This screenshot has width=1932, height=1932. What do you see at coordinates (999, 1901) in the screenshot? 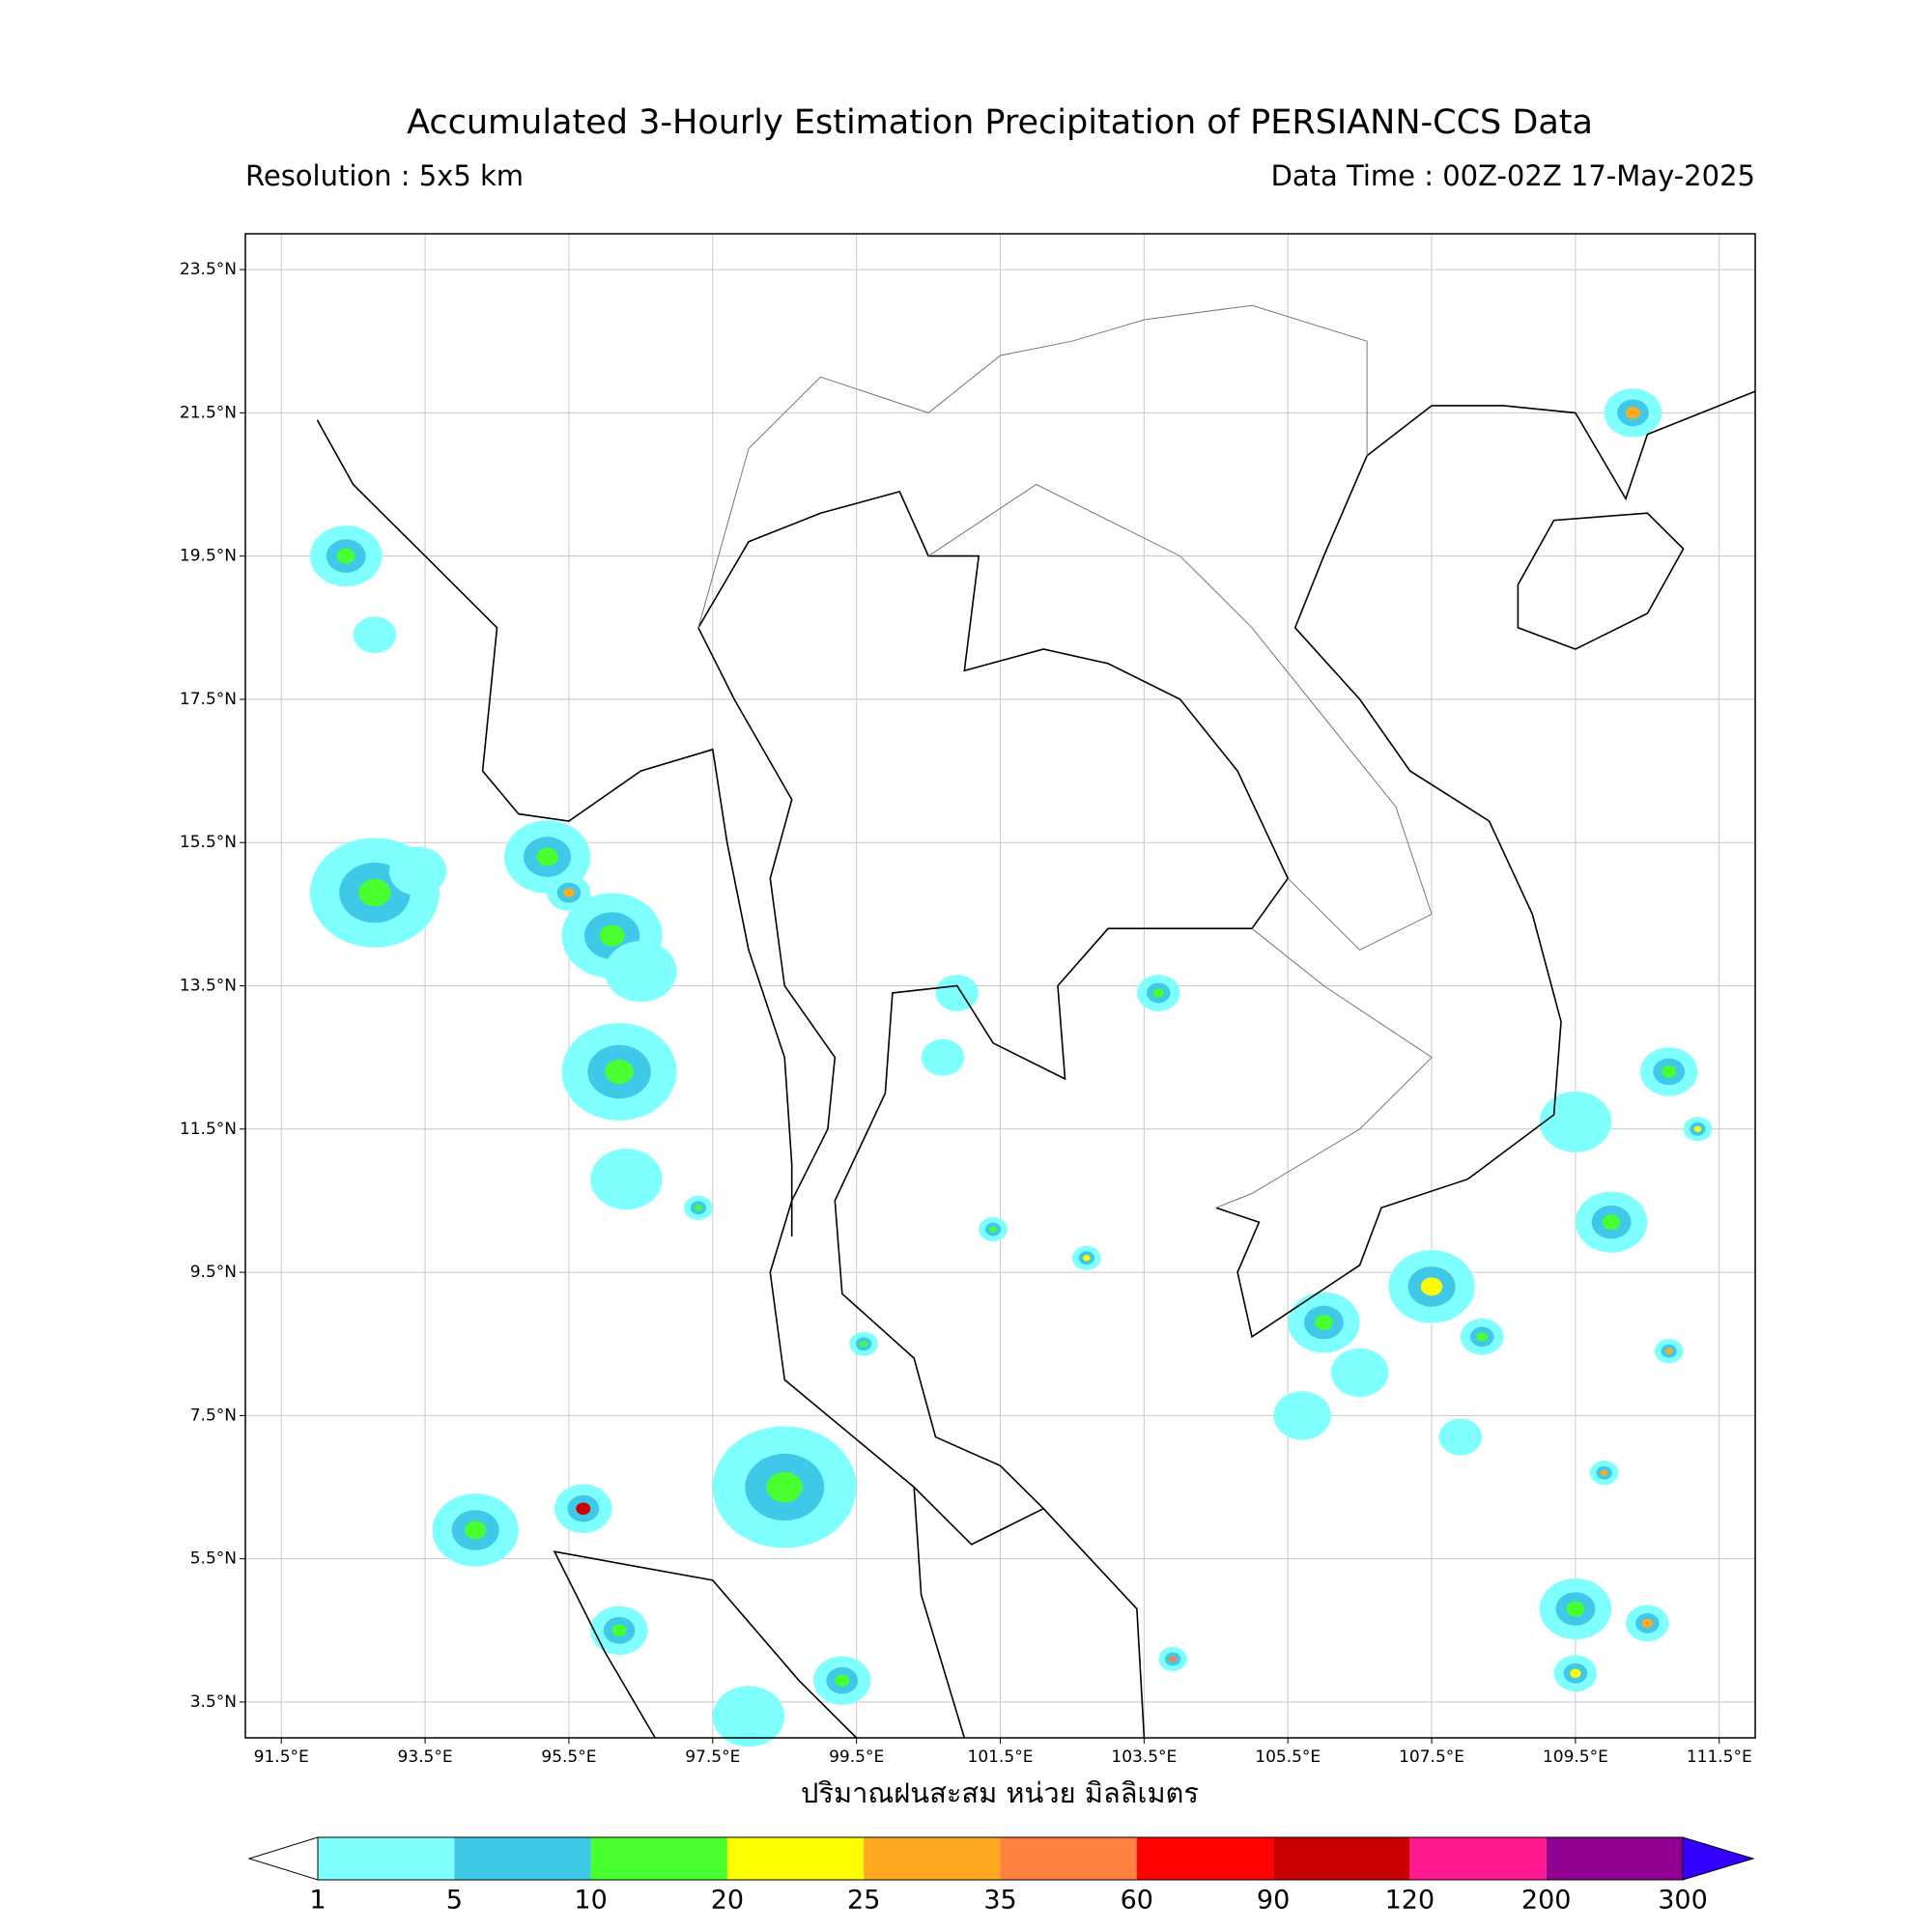
I see `colorbar-label: 35` at bounding box center [999, 1901].